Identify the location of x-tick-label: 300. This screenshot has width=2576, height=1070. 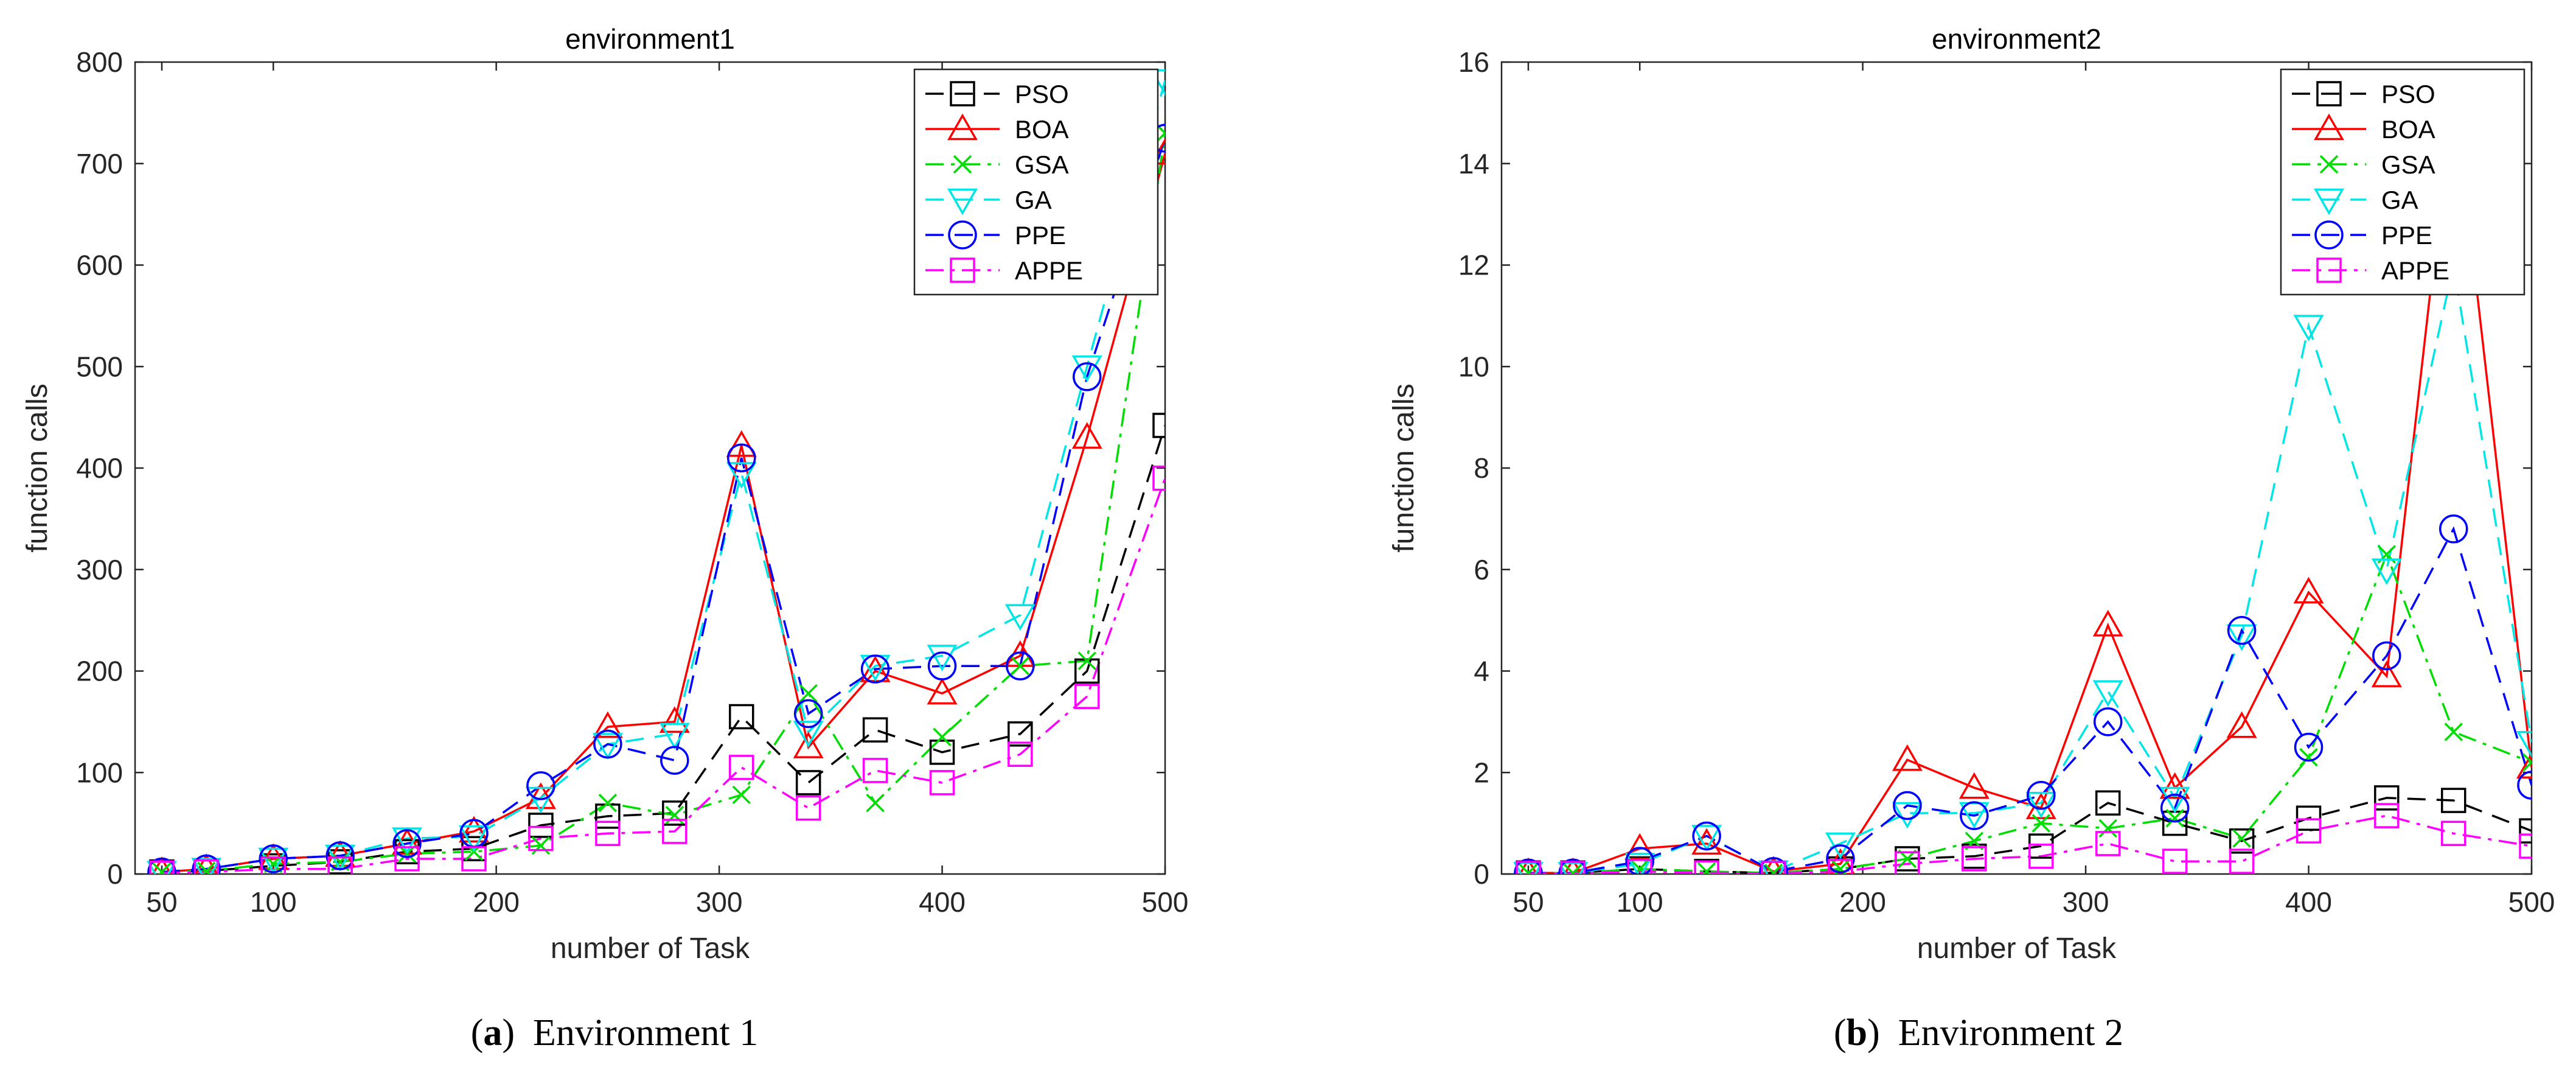
(2086, 902).